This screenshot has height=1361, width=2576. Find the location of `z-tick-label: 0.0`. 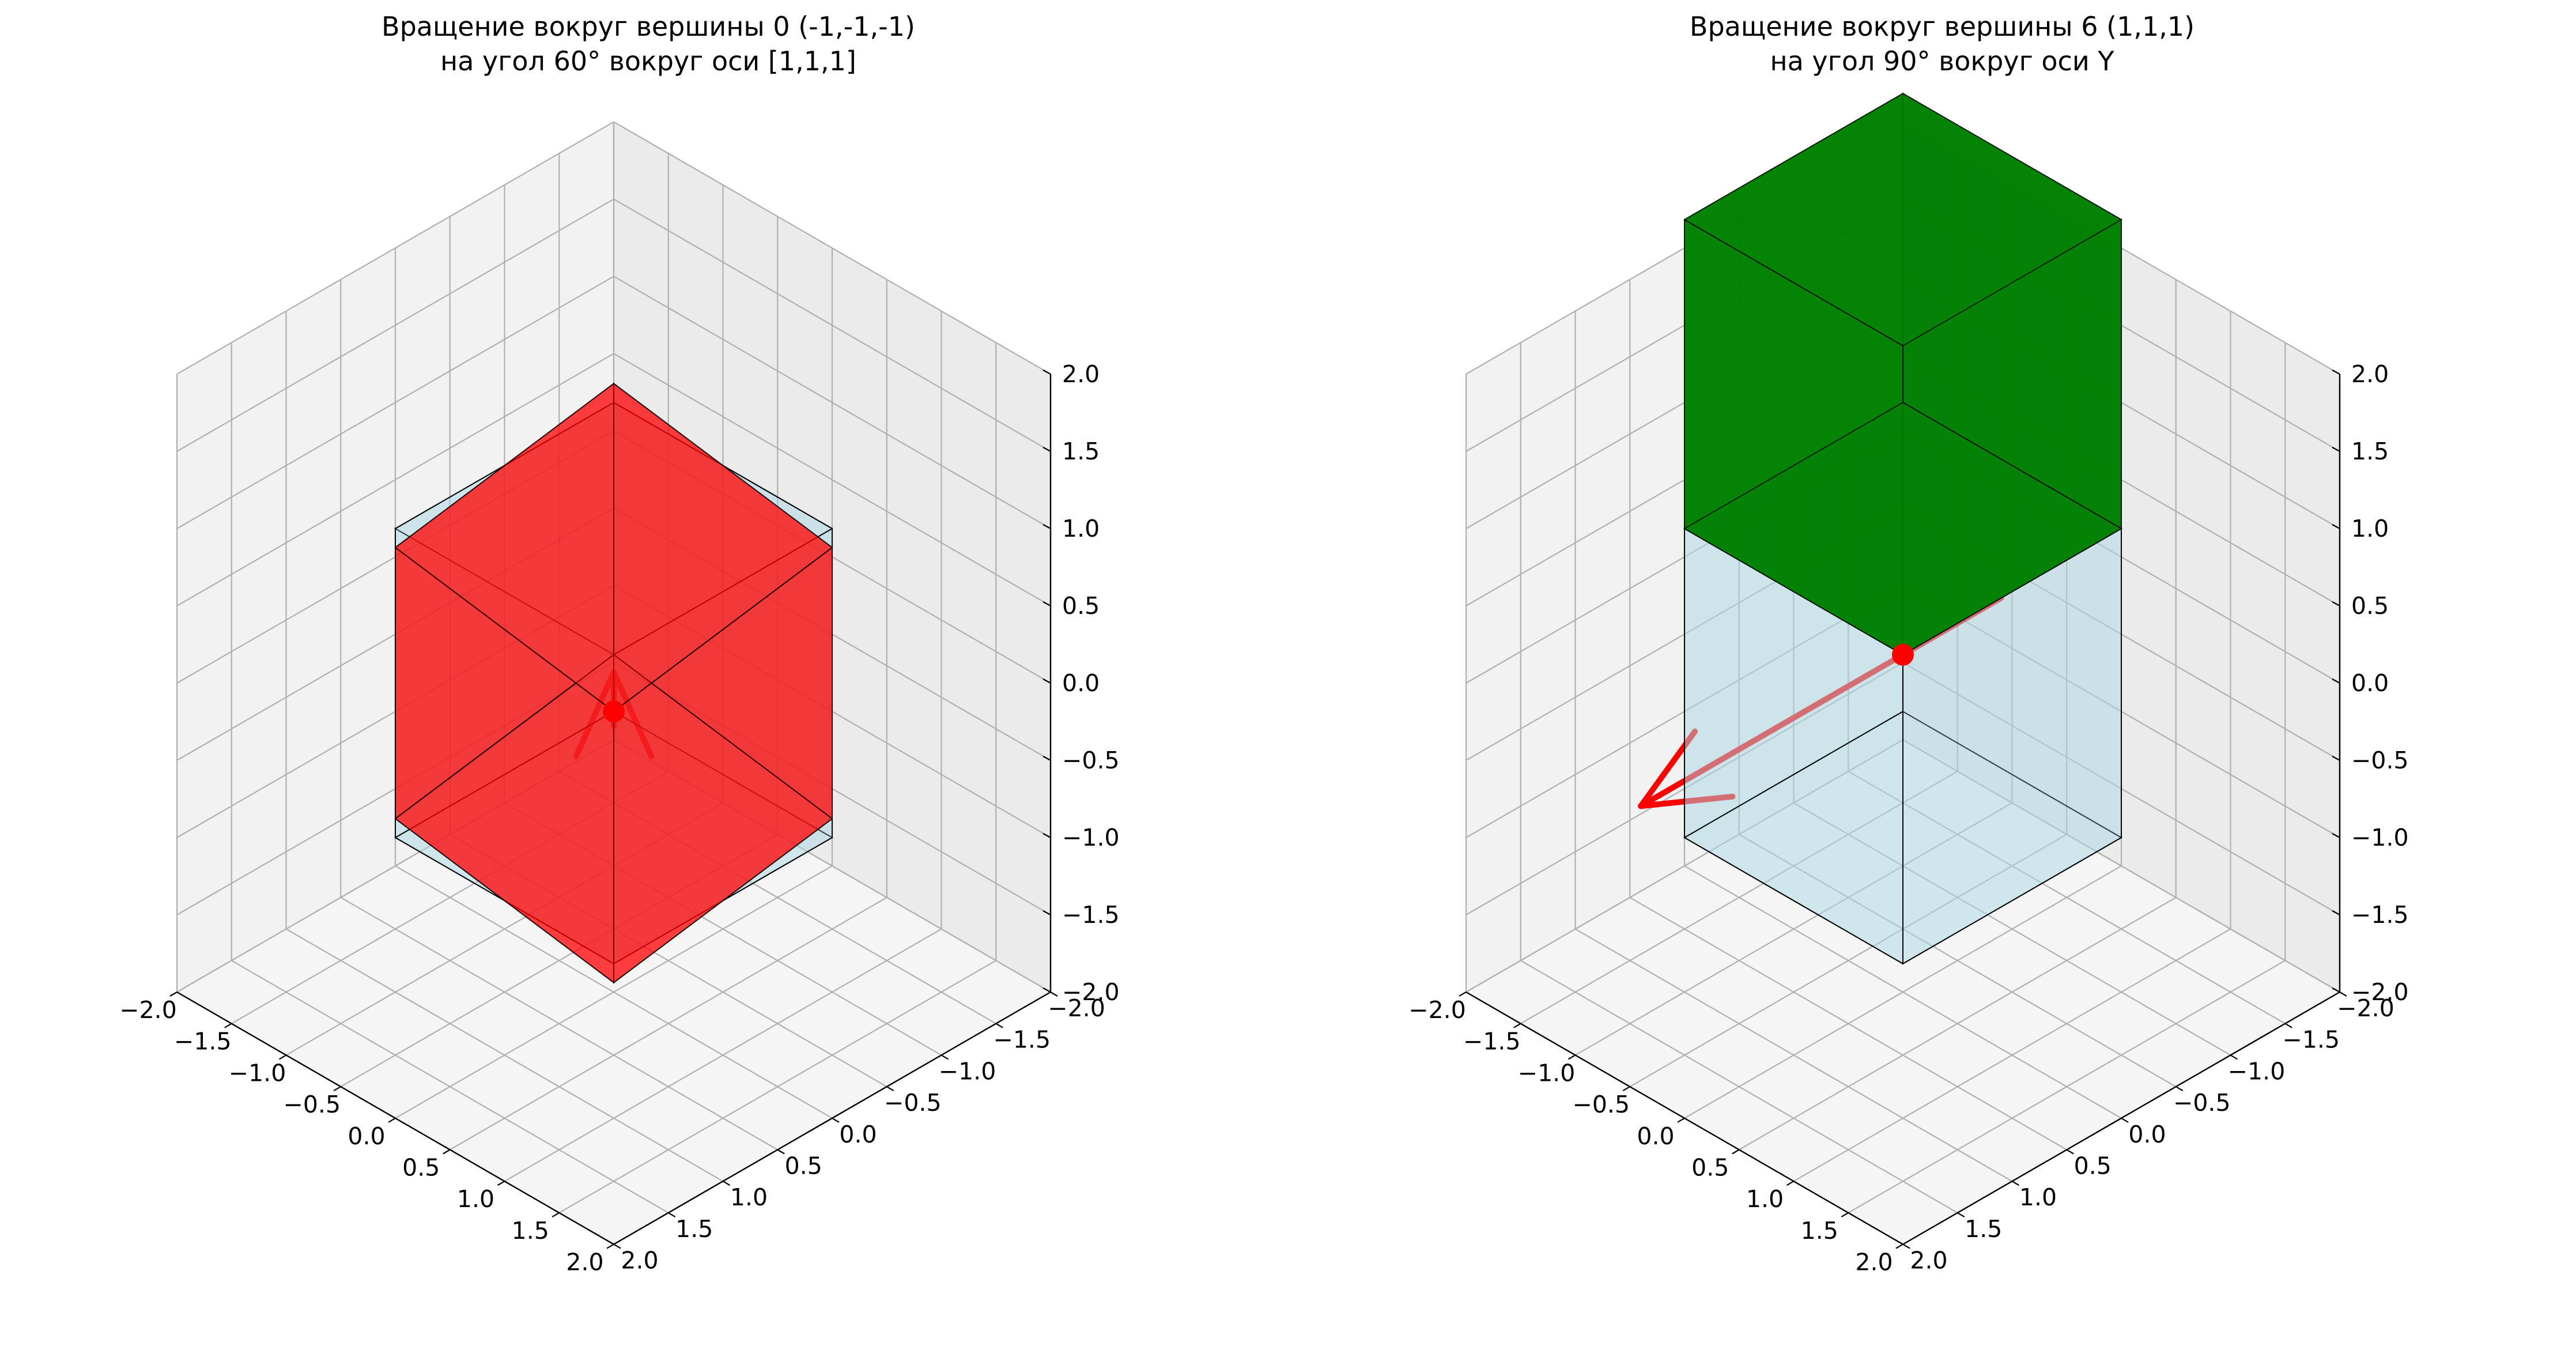

z-tick-label: 0.0 is located at coordinates (1081, 683).